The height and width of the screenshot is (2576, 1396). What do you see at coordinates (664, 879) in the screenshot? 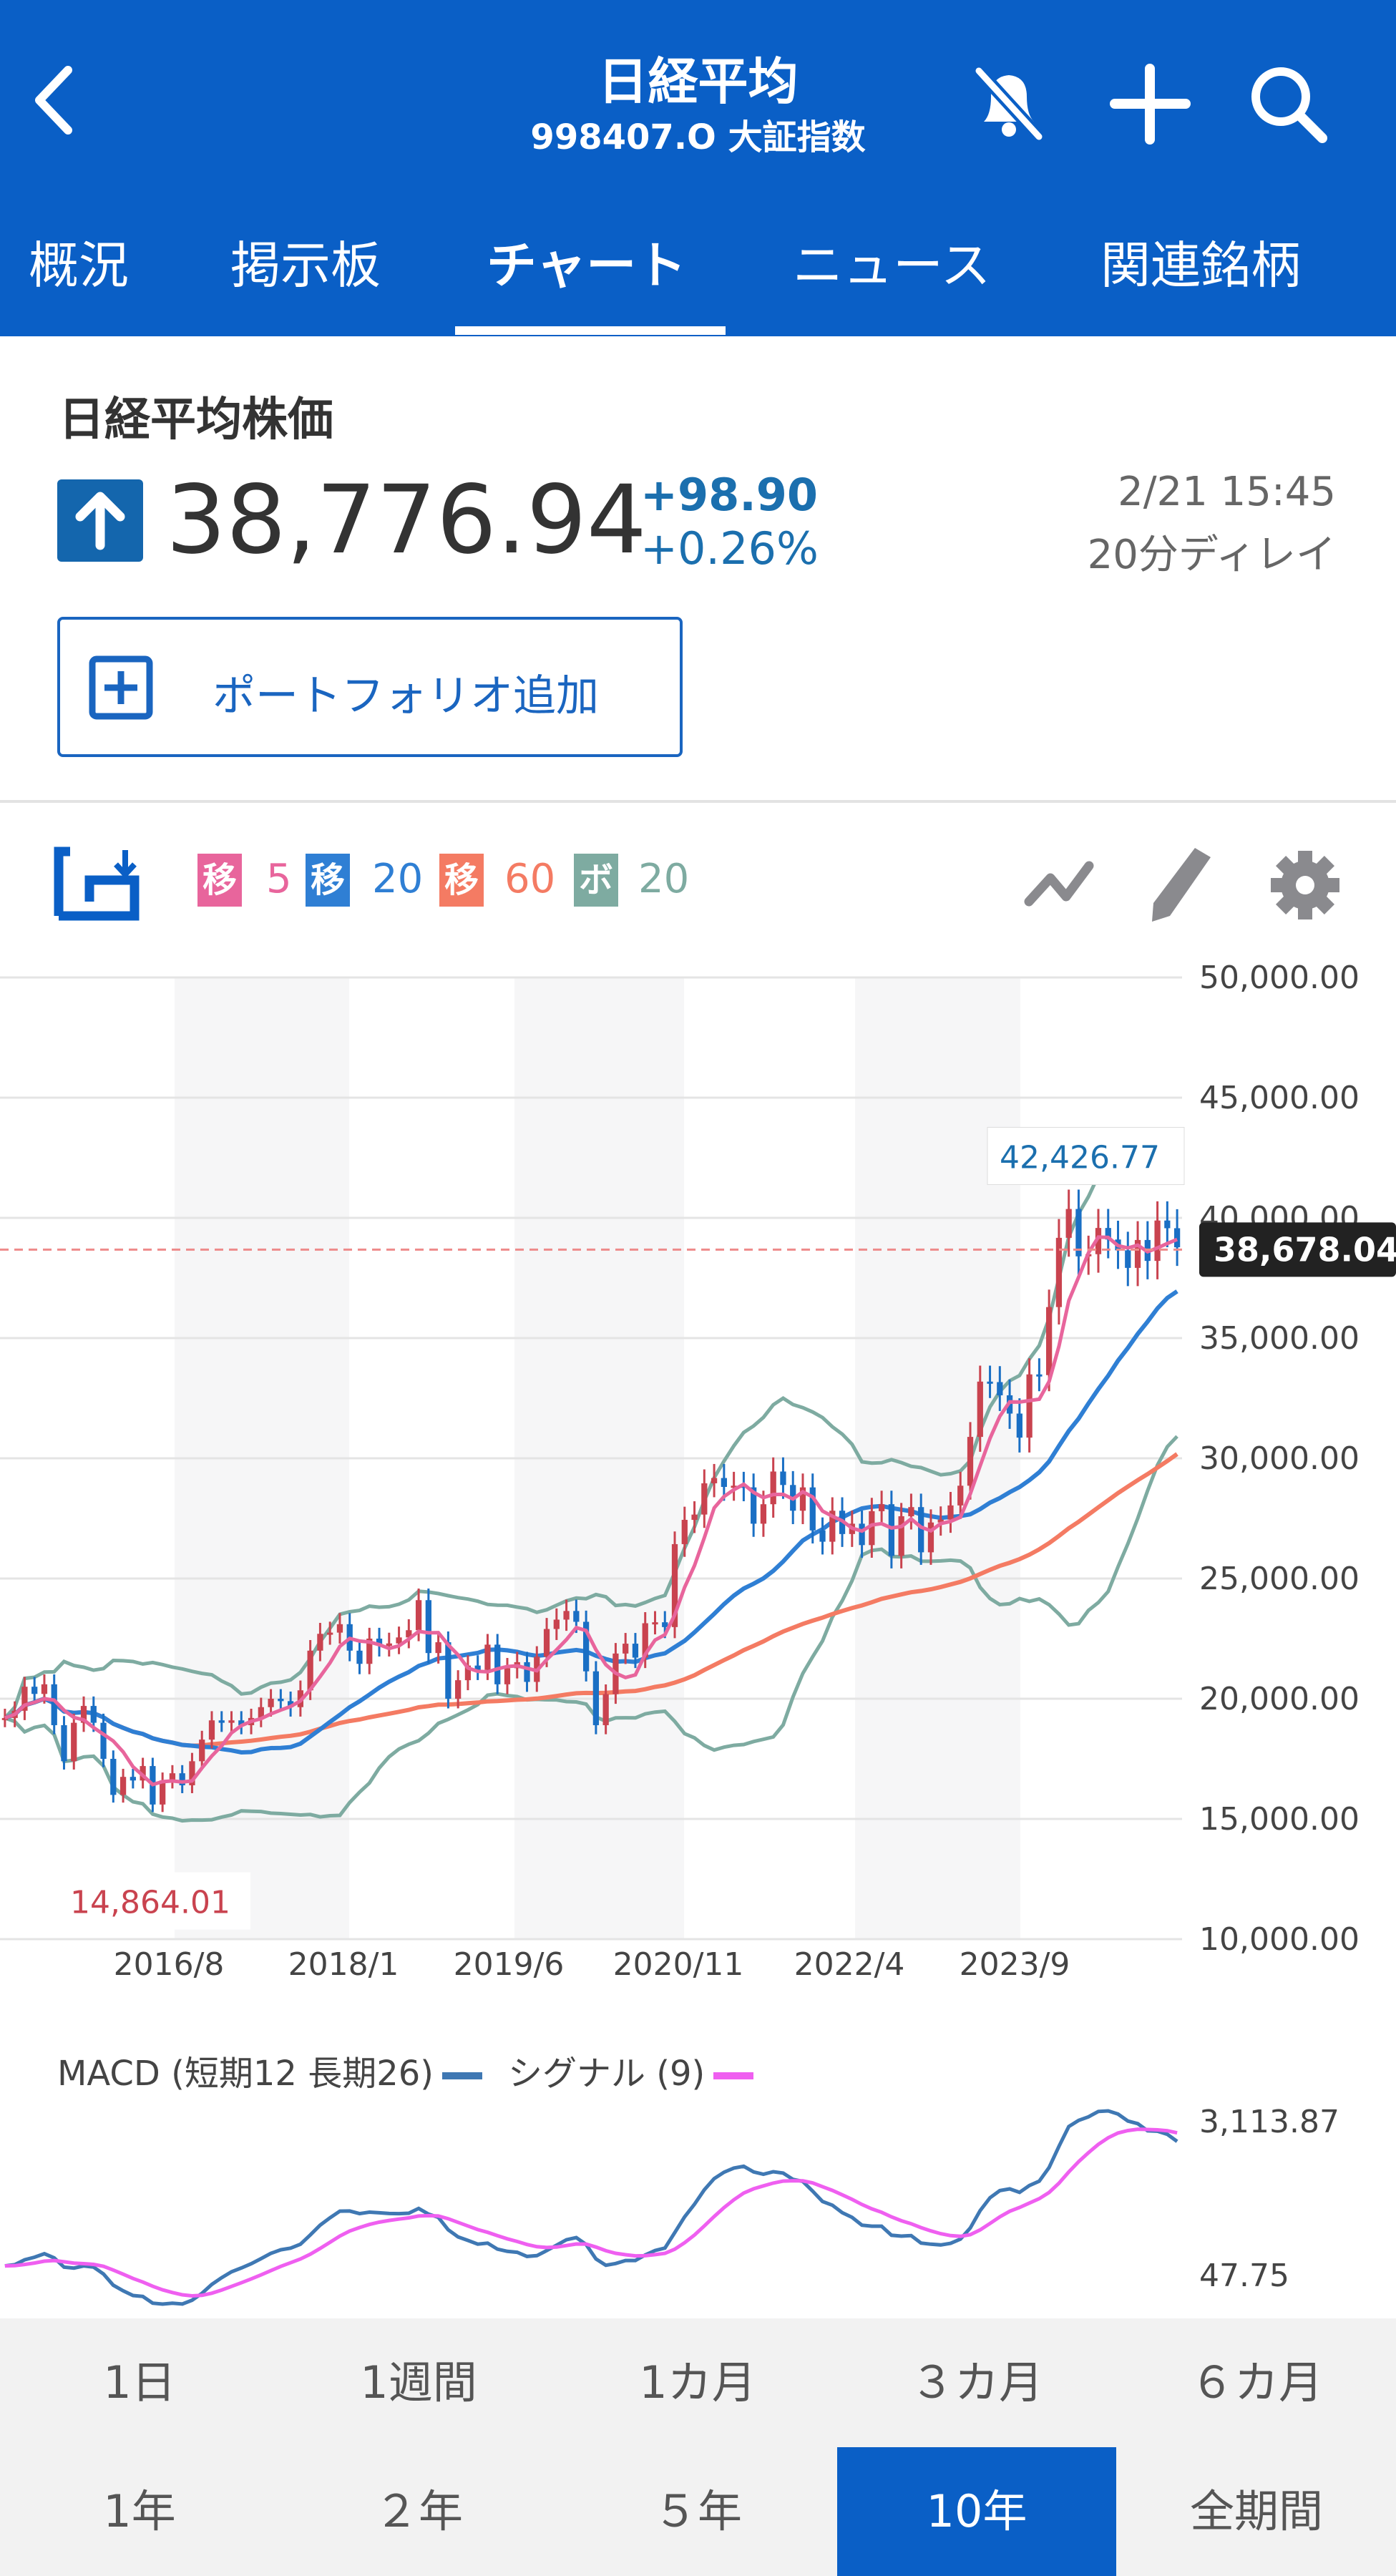
I see `bollinger-value: 20` at bounding box center [664, 879].